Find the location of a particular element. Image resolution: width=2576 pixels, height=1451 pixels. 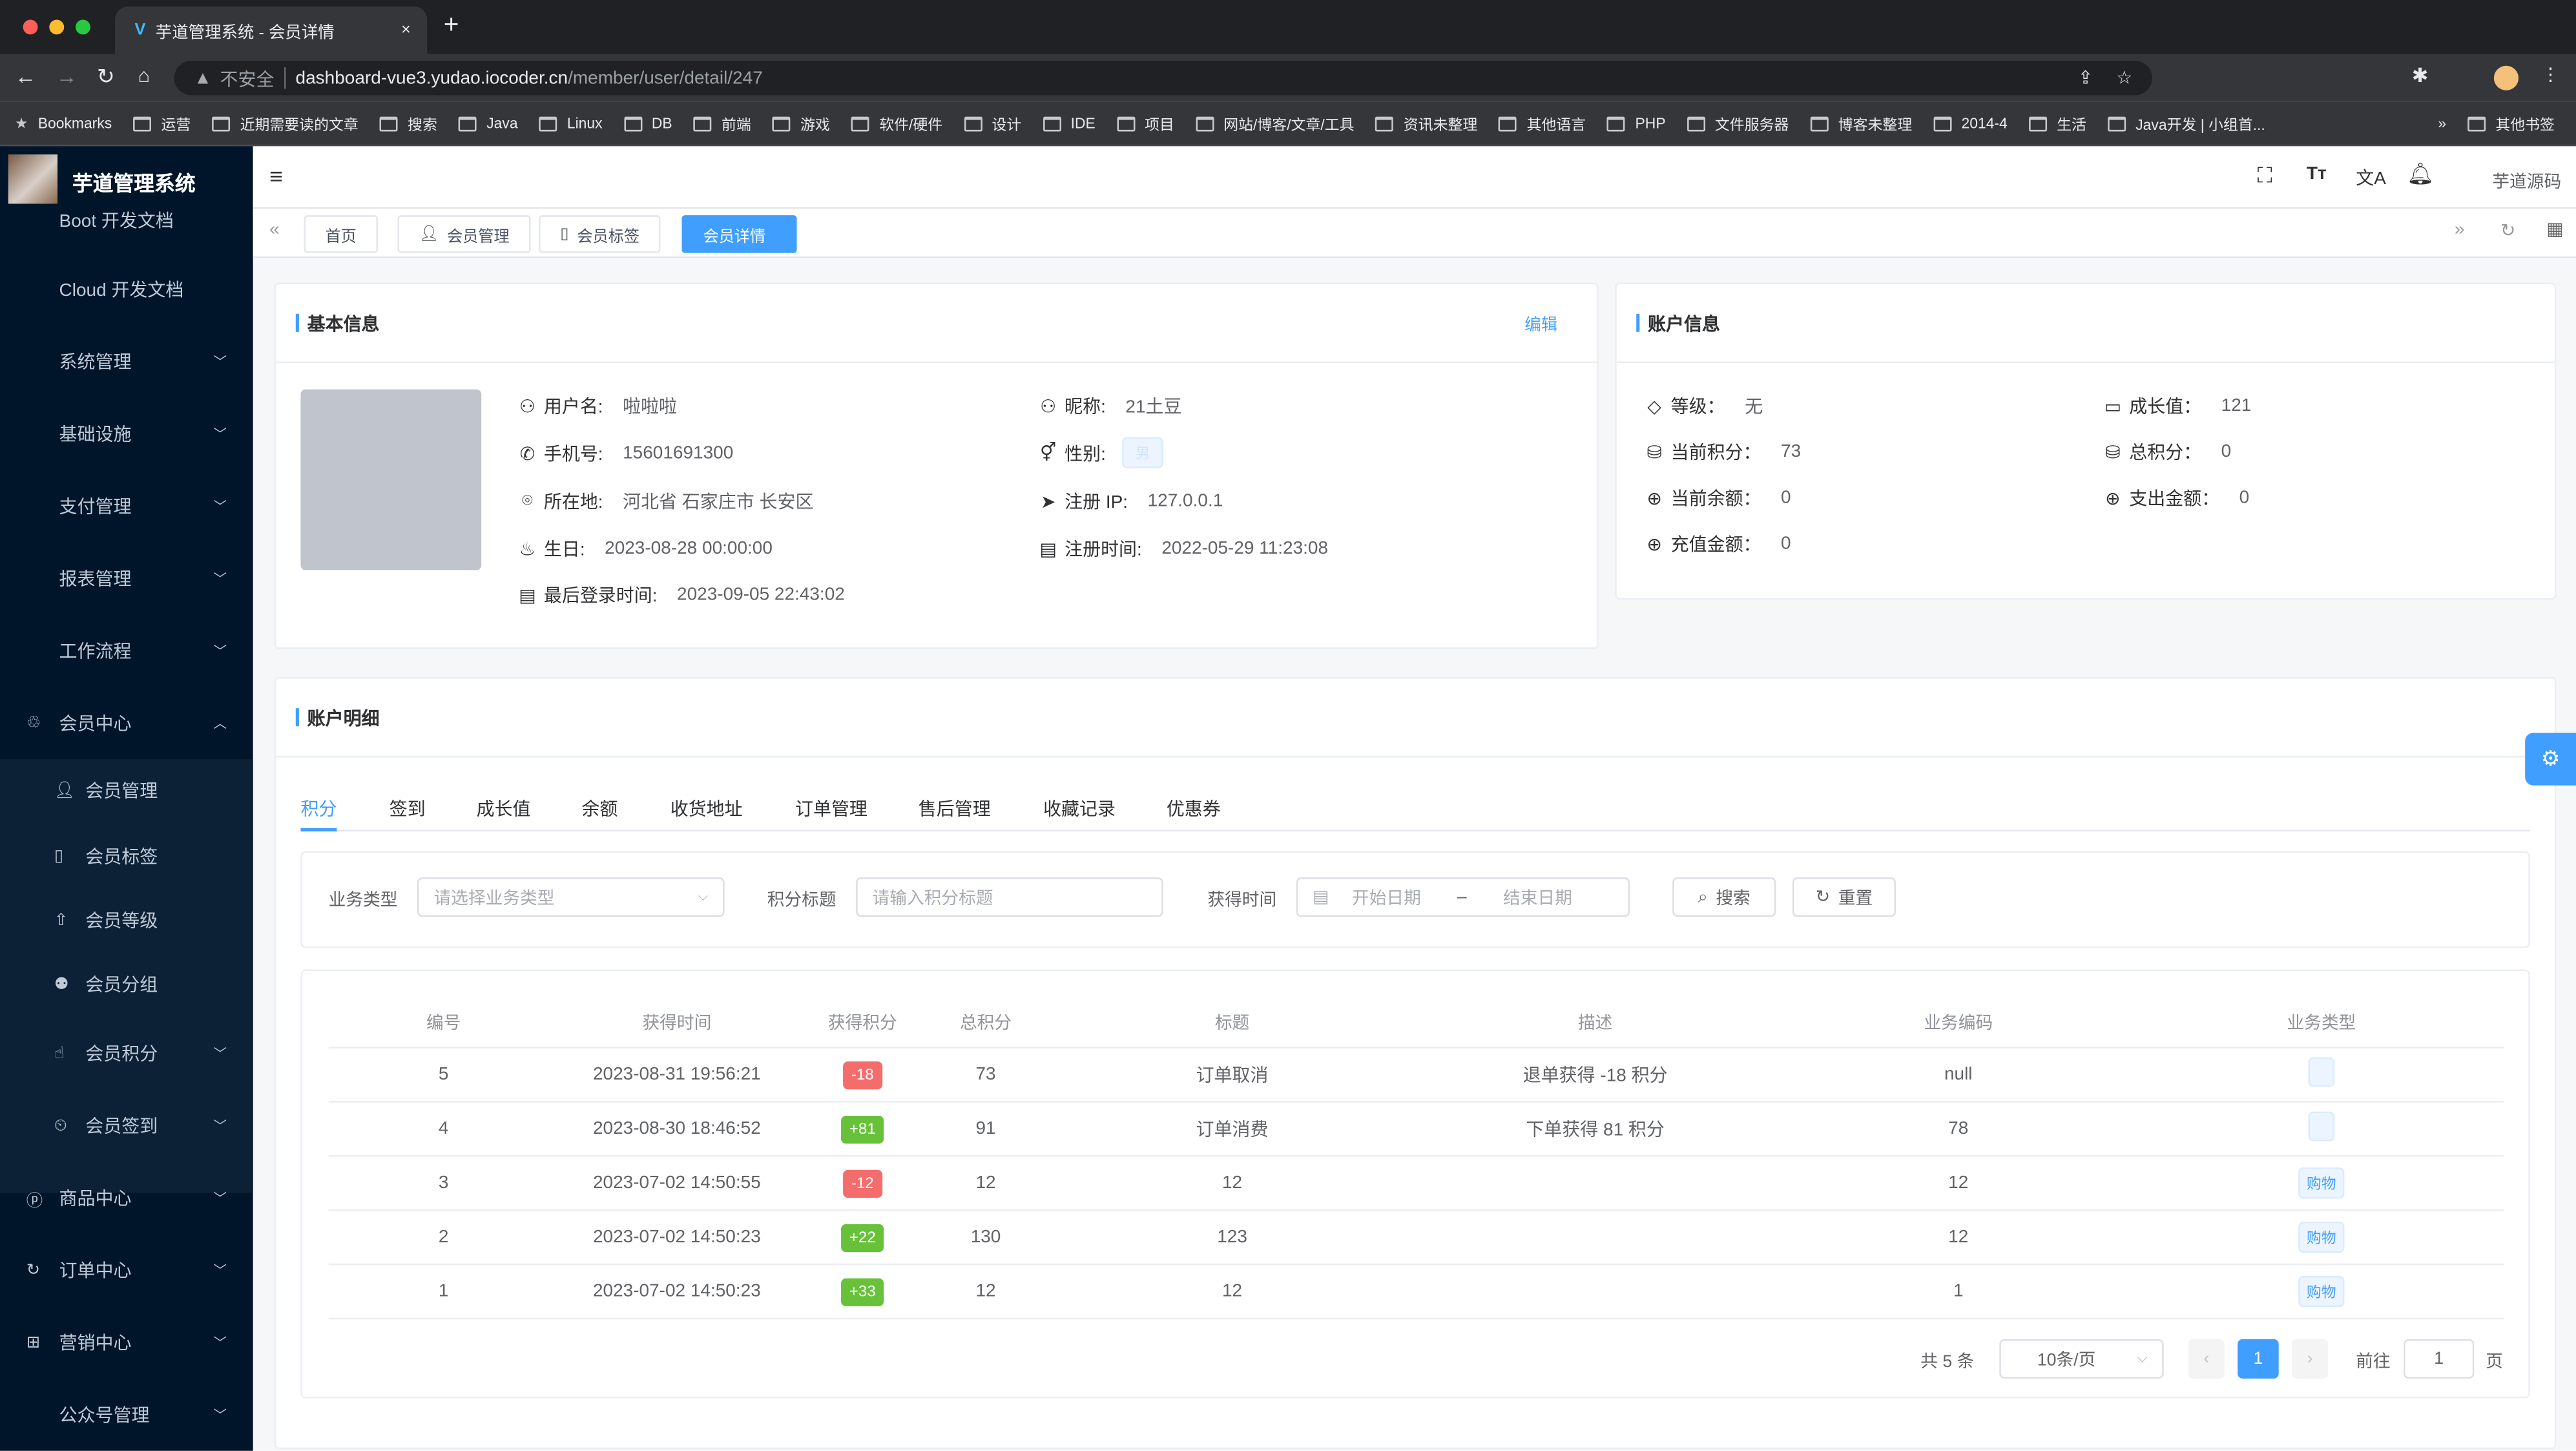

bookmark-item: Java is located at coordinates (488, 123).